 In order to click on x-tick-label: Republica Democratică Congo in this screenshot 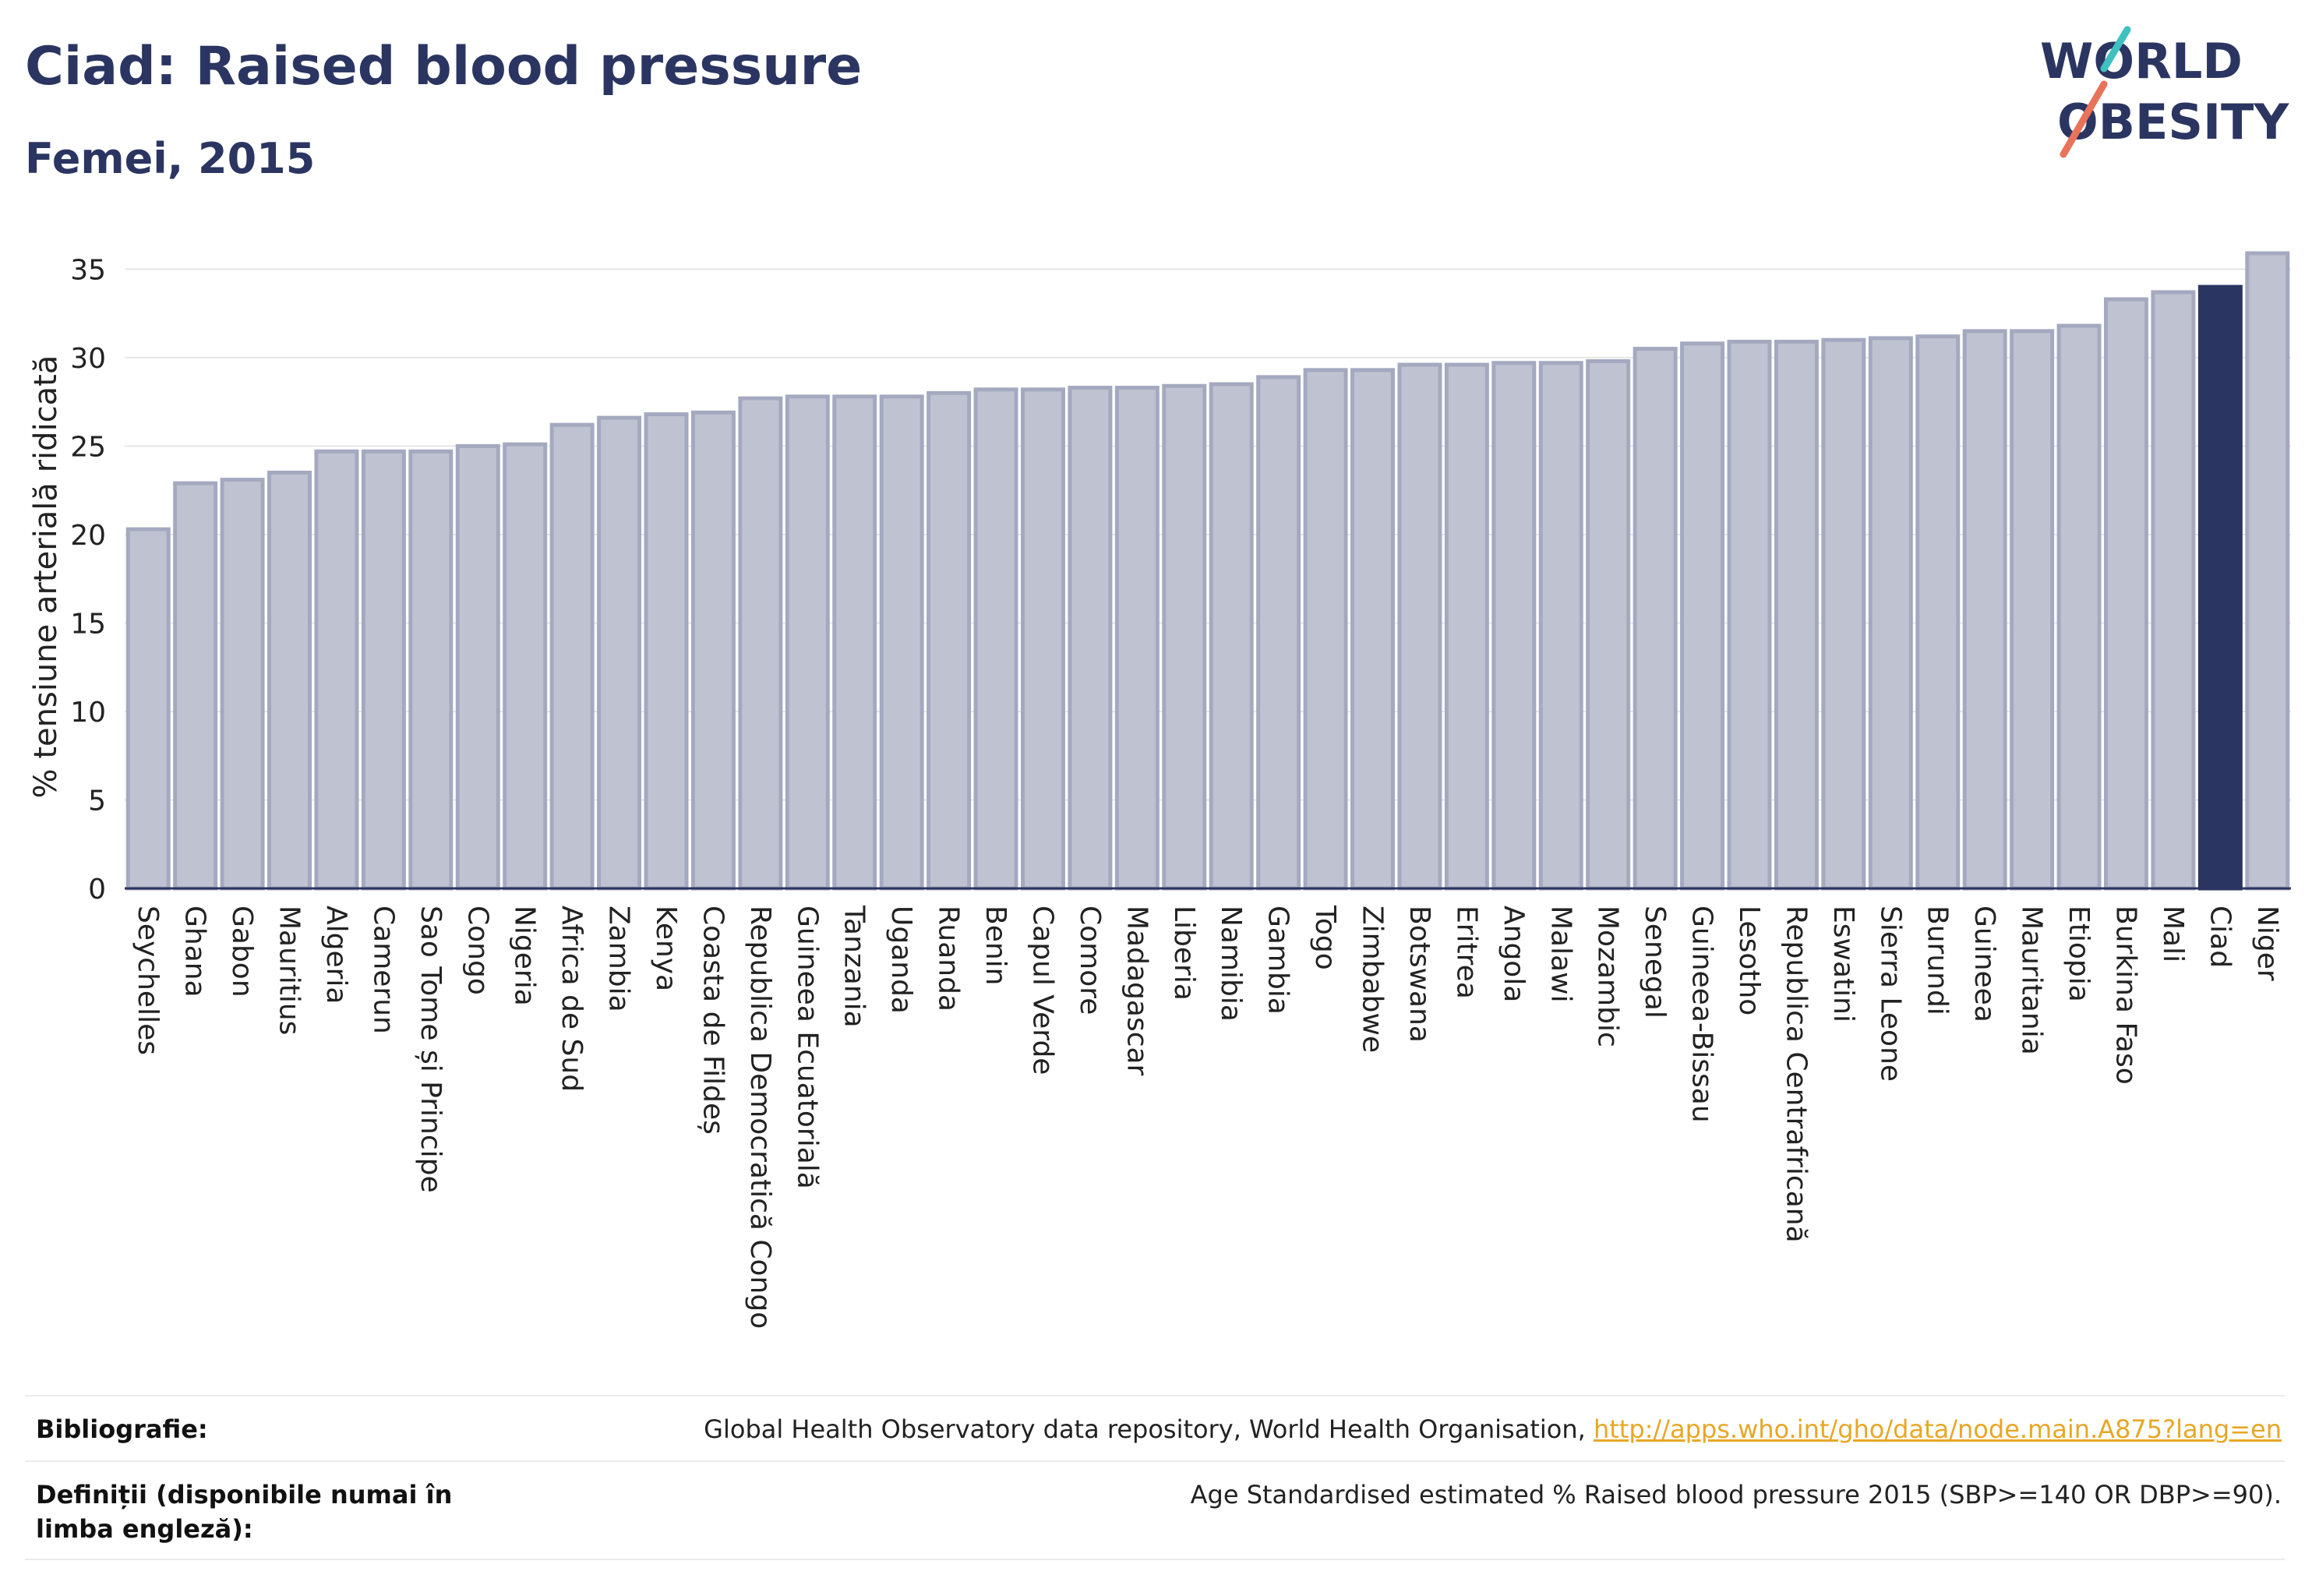, I will do `click(760, 1117)`.